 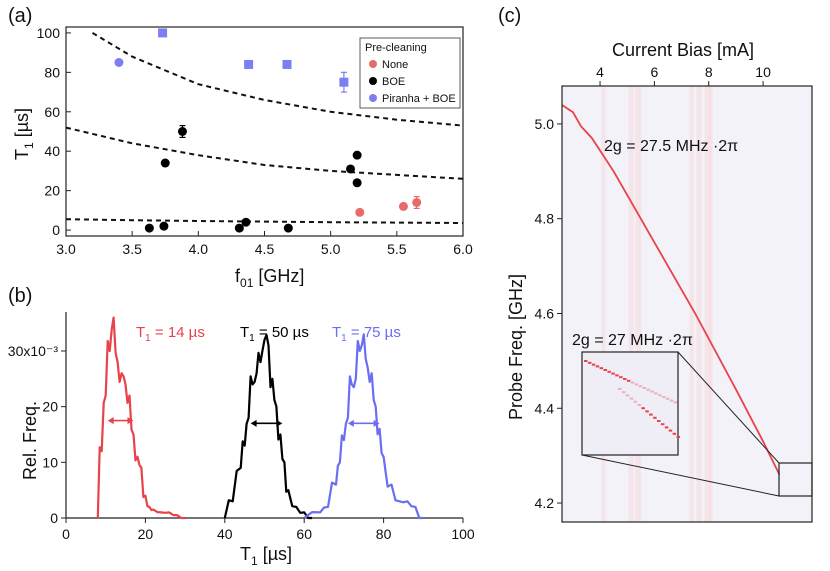 What do you see at coordinates (24, 134) in the screenshot?
I see `y-axis-label-a: T1 [µs]` at bounding box center [24, 134].